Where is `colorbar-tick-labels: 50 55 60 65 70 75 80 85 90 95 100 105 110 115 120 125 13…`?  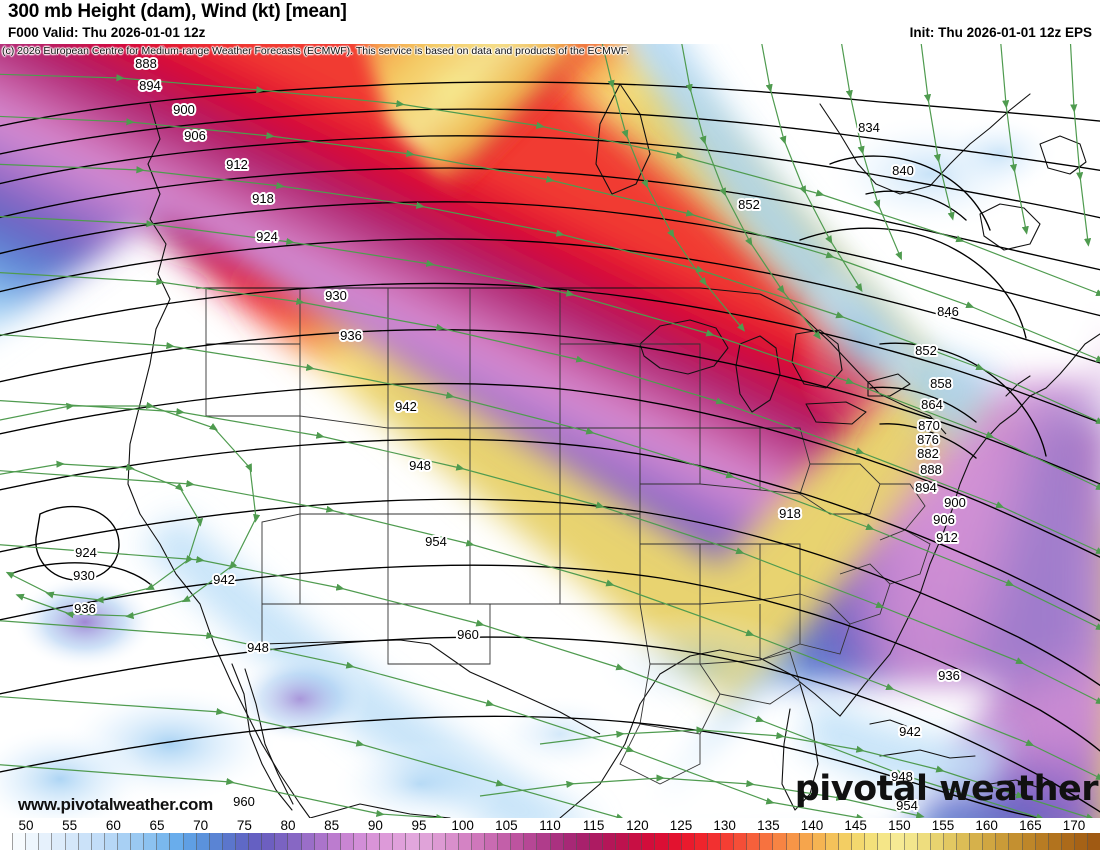 colorbar-tick-labels: 50 55 60 65 70 75 80 85 90 95 100 105 110 115 120 125 13… is located at coordinates (550, 826).